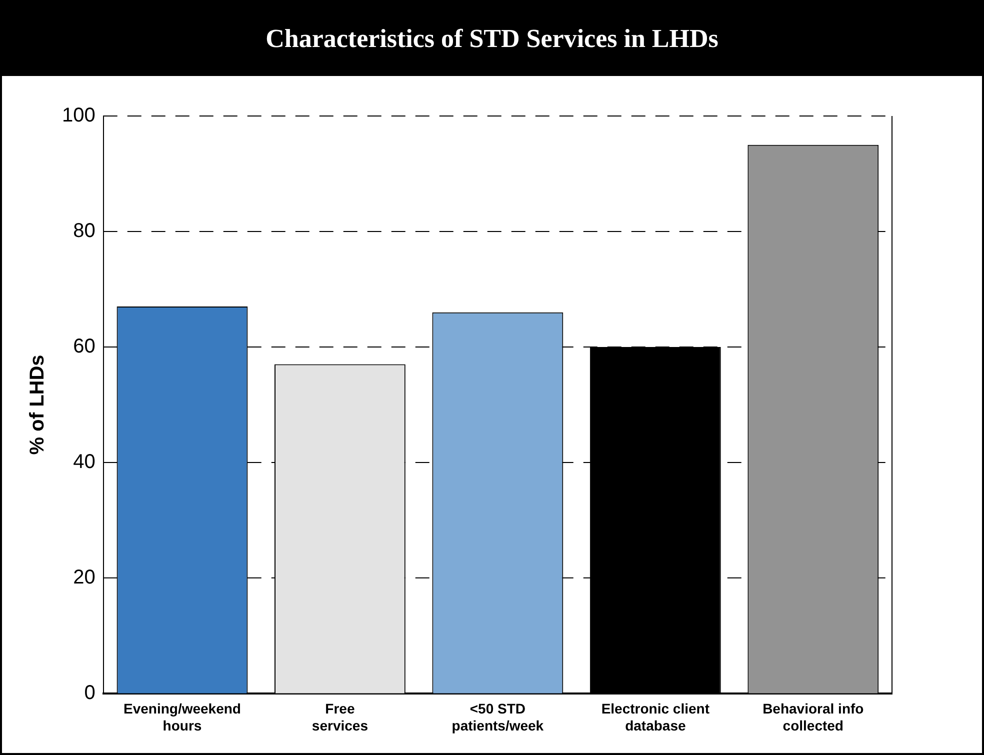  Describe the element at coordinates (813, 717) in the screenshot. I see `x-tick-label: Behavioral info collected` at that location.